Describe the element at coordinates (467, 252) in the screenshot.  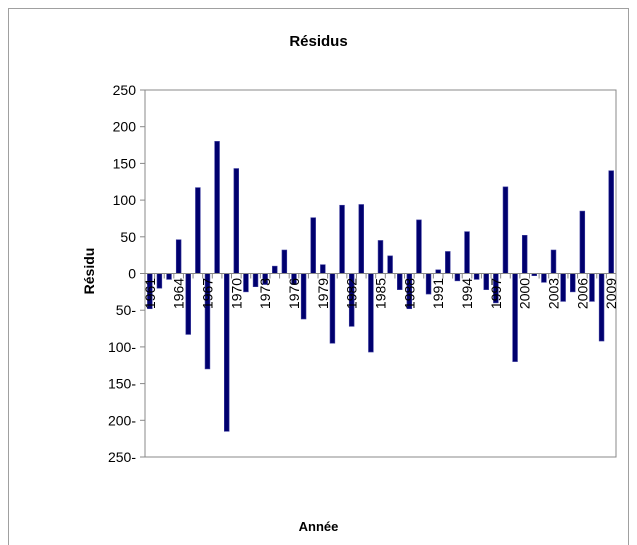
I see `bar-1994` at that location.